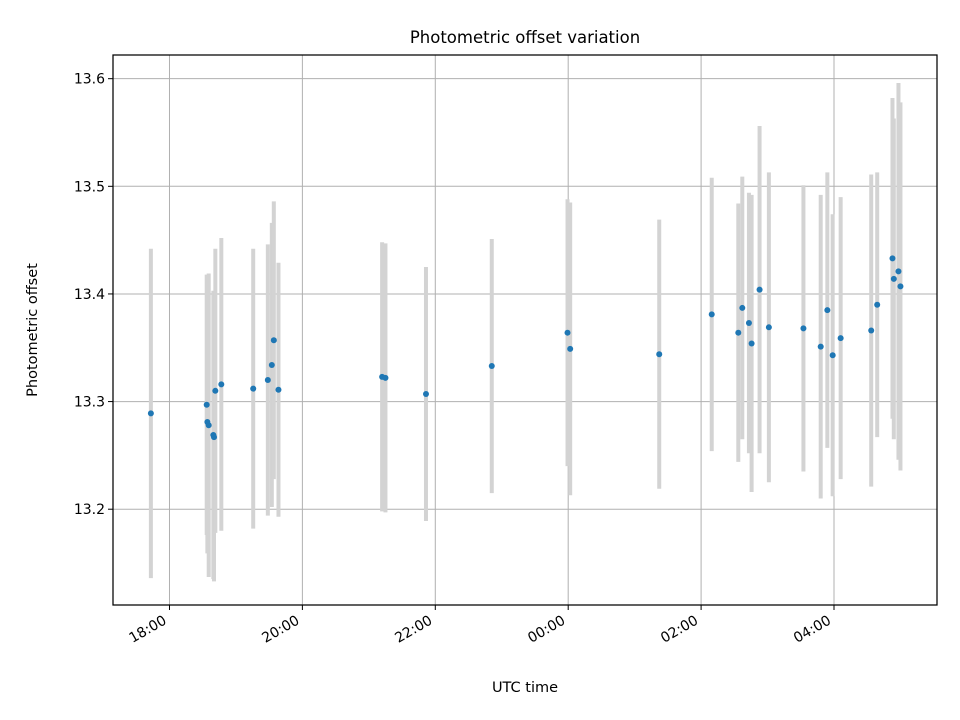  I want to click on chart-title: Photometric offset variation, so click(525, 37).